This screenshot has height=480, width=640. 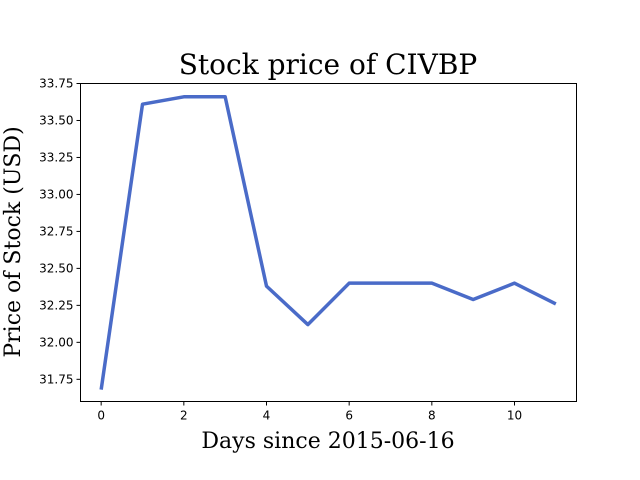 I want to click on x-tick-label: 8, so click(x=432, y=416).